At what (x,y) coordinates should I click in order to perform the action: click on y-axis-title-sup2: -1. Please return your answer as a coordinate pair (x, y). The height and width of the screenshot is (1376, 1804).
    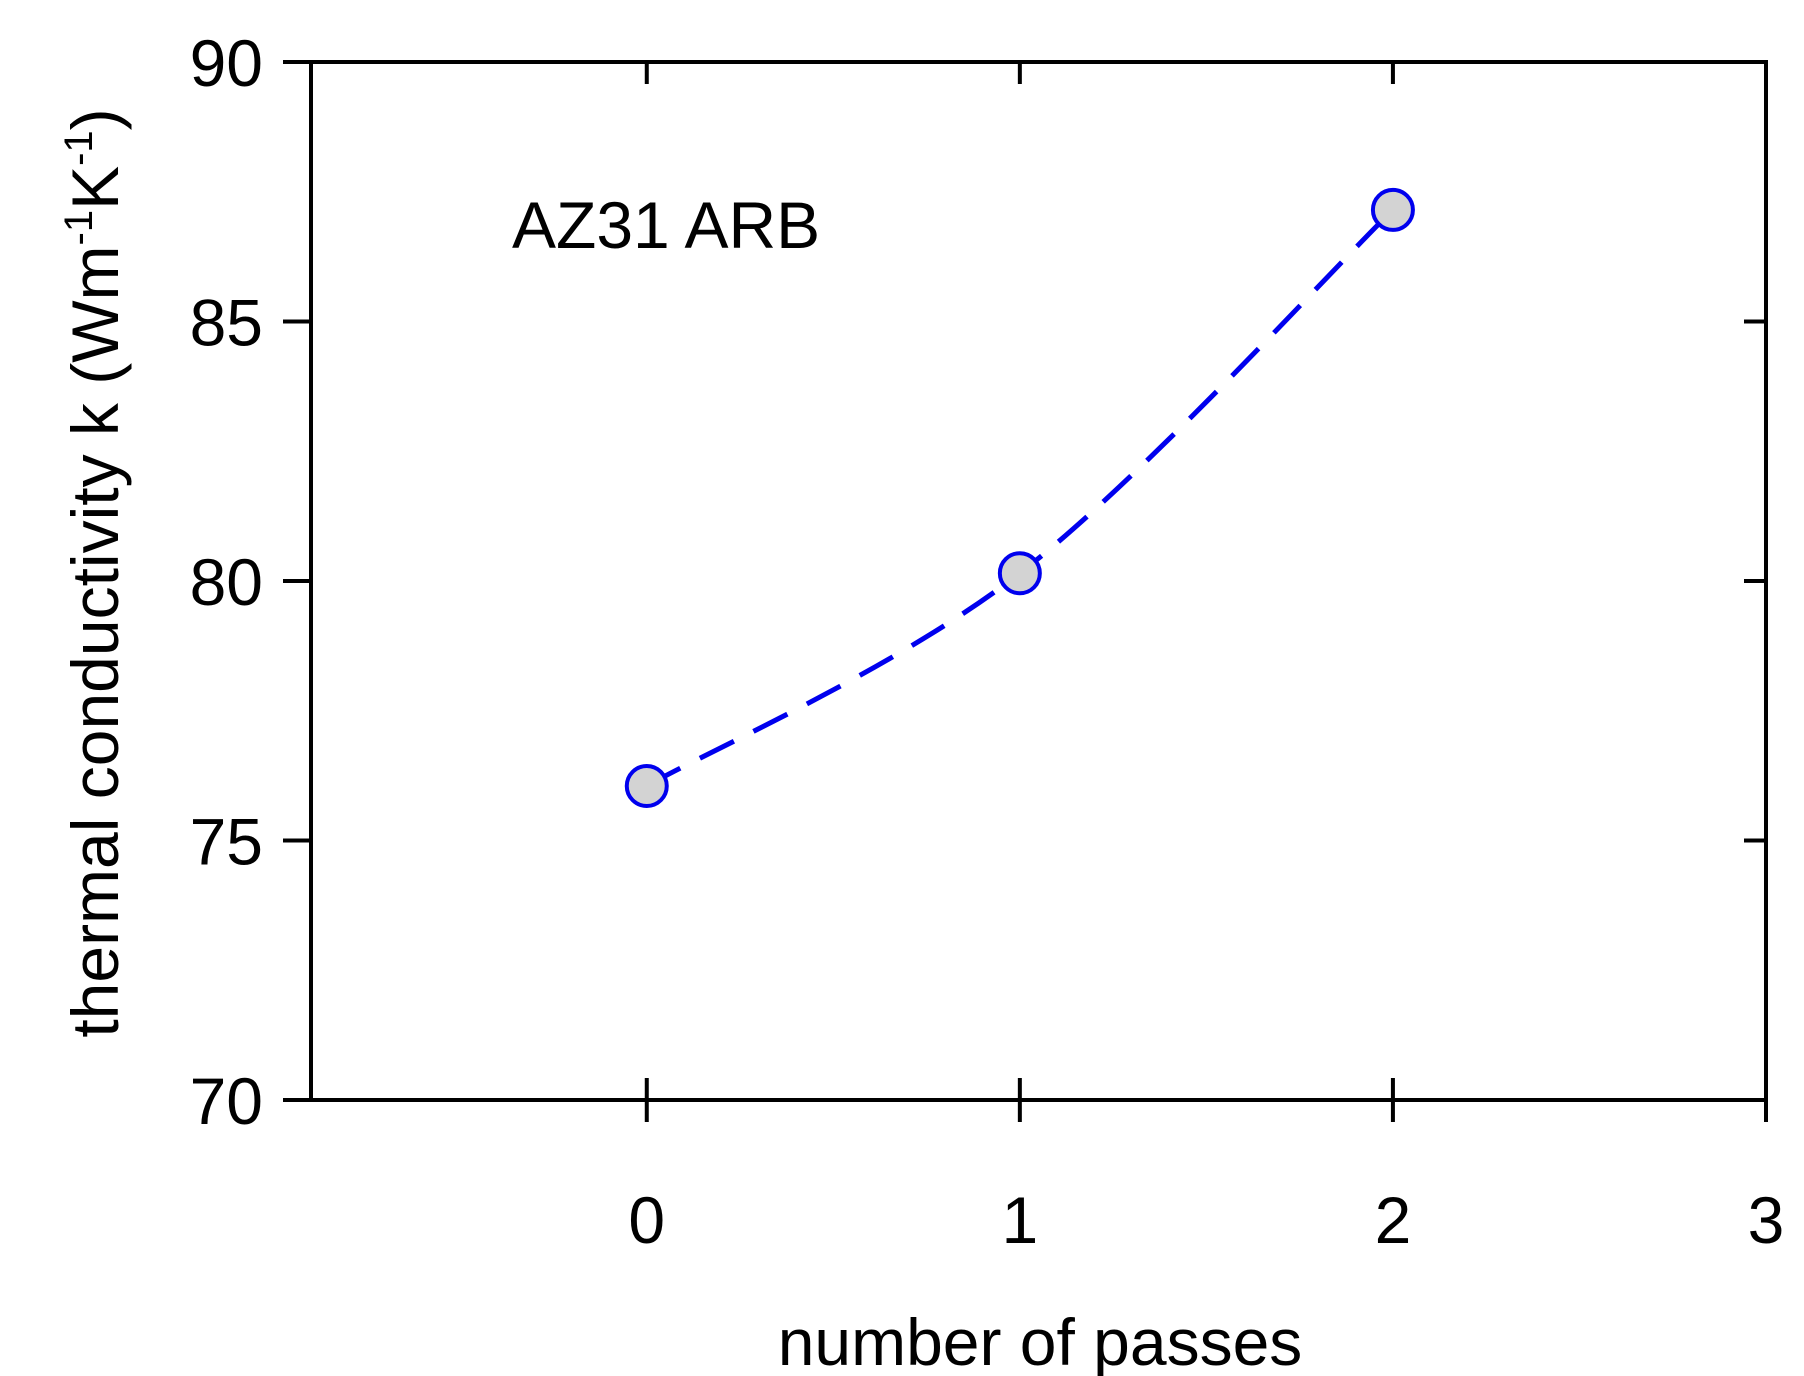
    Looking at the image, I should click on (79, 148).